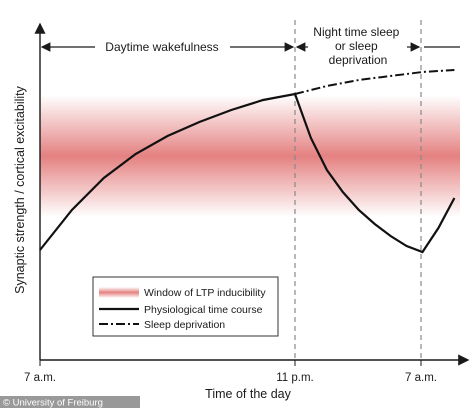  What do you see at coordinates (248, 394) in the screenshot?
I see `x-axis-title: Time of the day` at bounding box center [248, 394].